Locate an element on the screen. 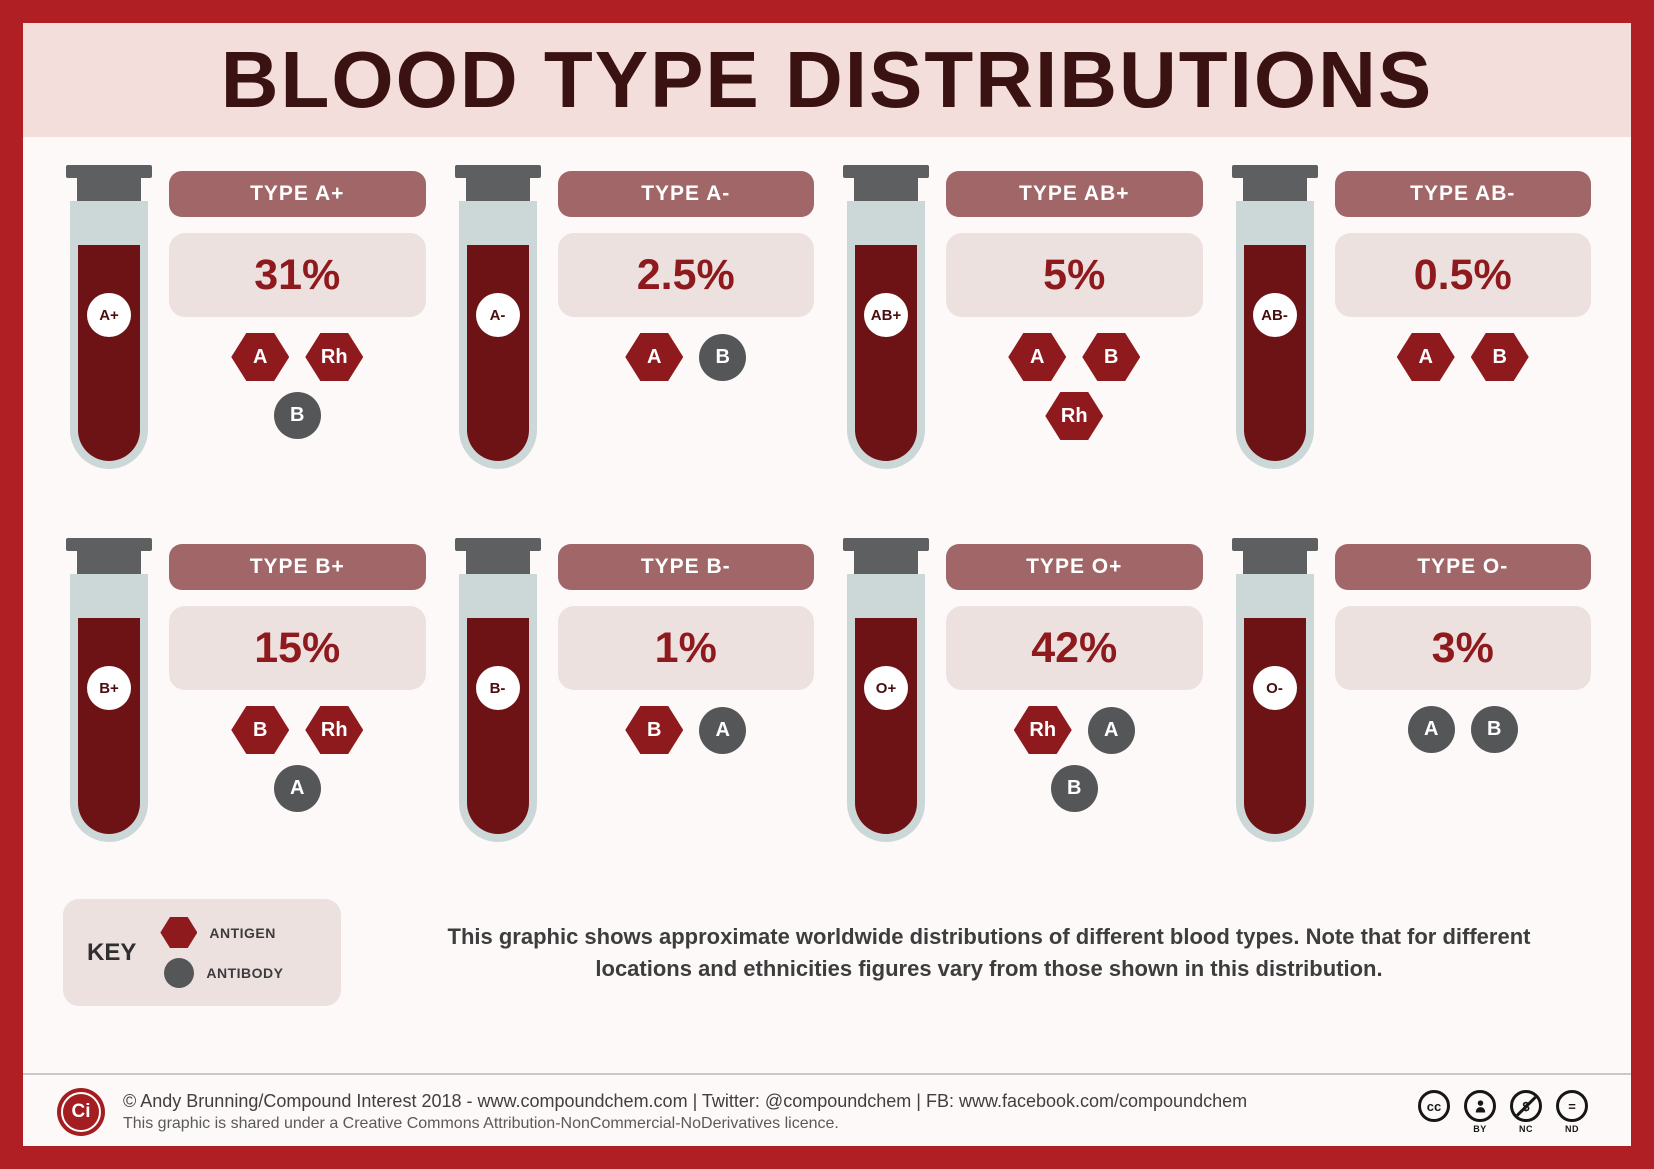 The width and height of the screenshot is (1654, 1169). cc-item: BY is located at coordinates (1480, 1112).